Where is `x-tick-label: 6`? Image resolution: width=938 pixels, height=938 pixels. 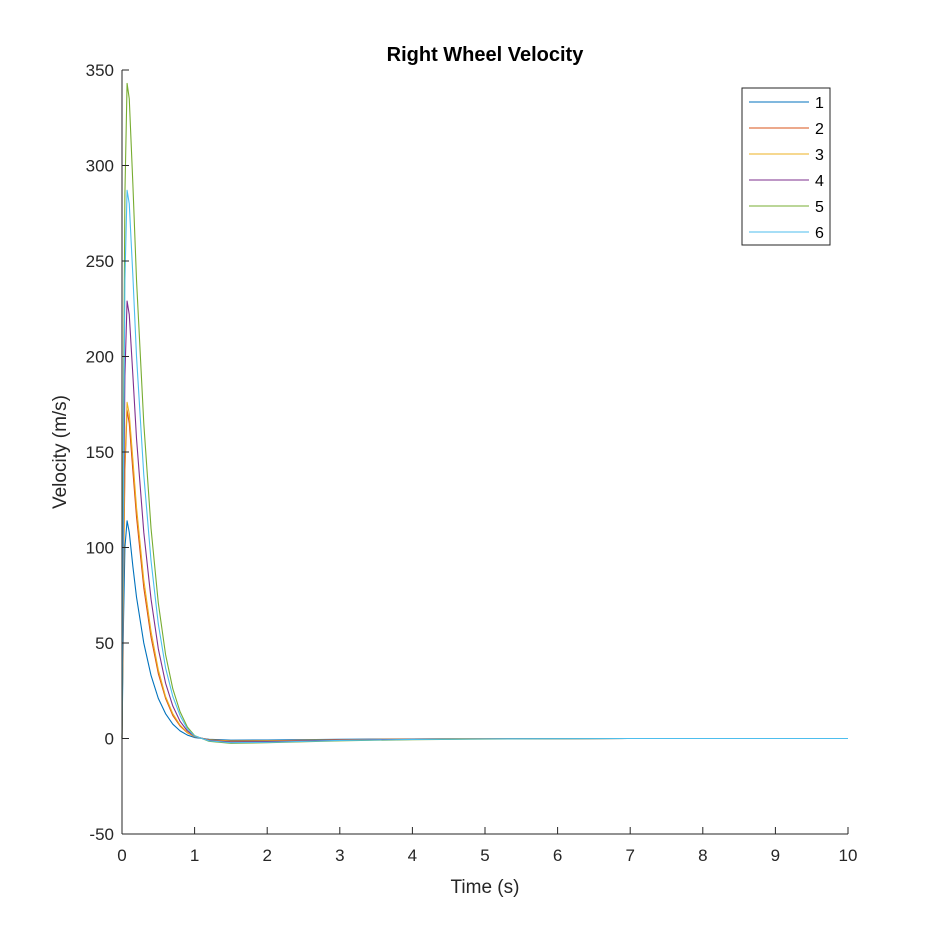
x-tick-label: 6 is located at coordinates (557, 855).